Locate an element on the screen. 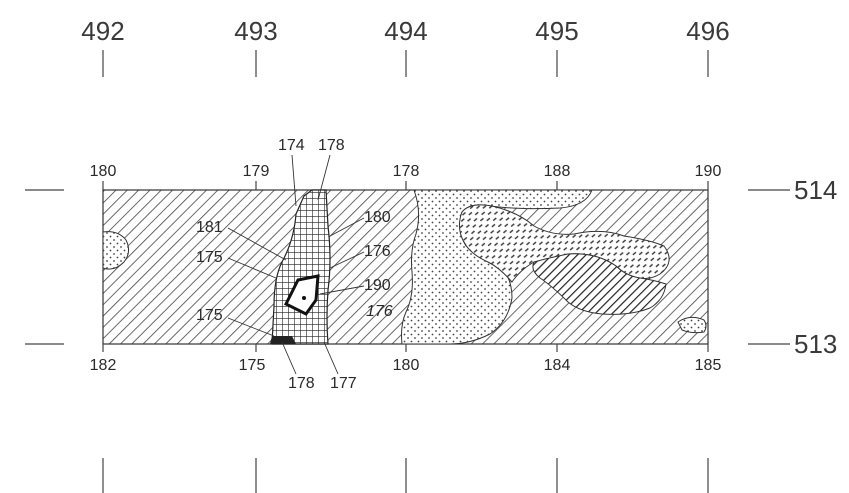 This screenshot has width=849, height=493. callout-176-right: 176 is located at coordinates (377, 251).